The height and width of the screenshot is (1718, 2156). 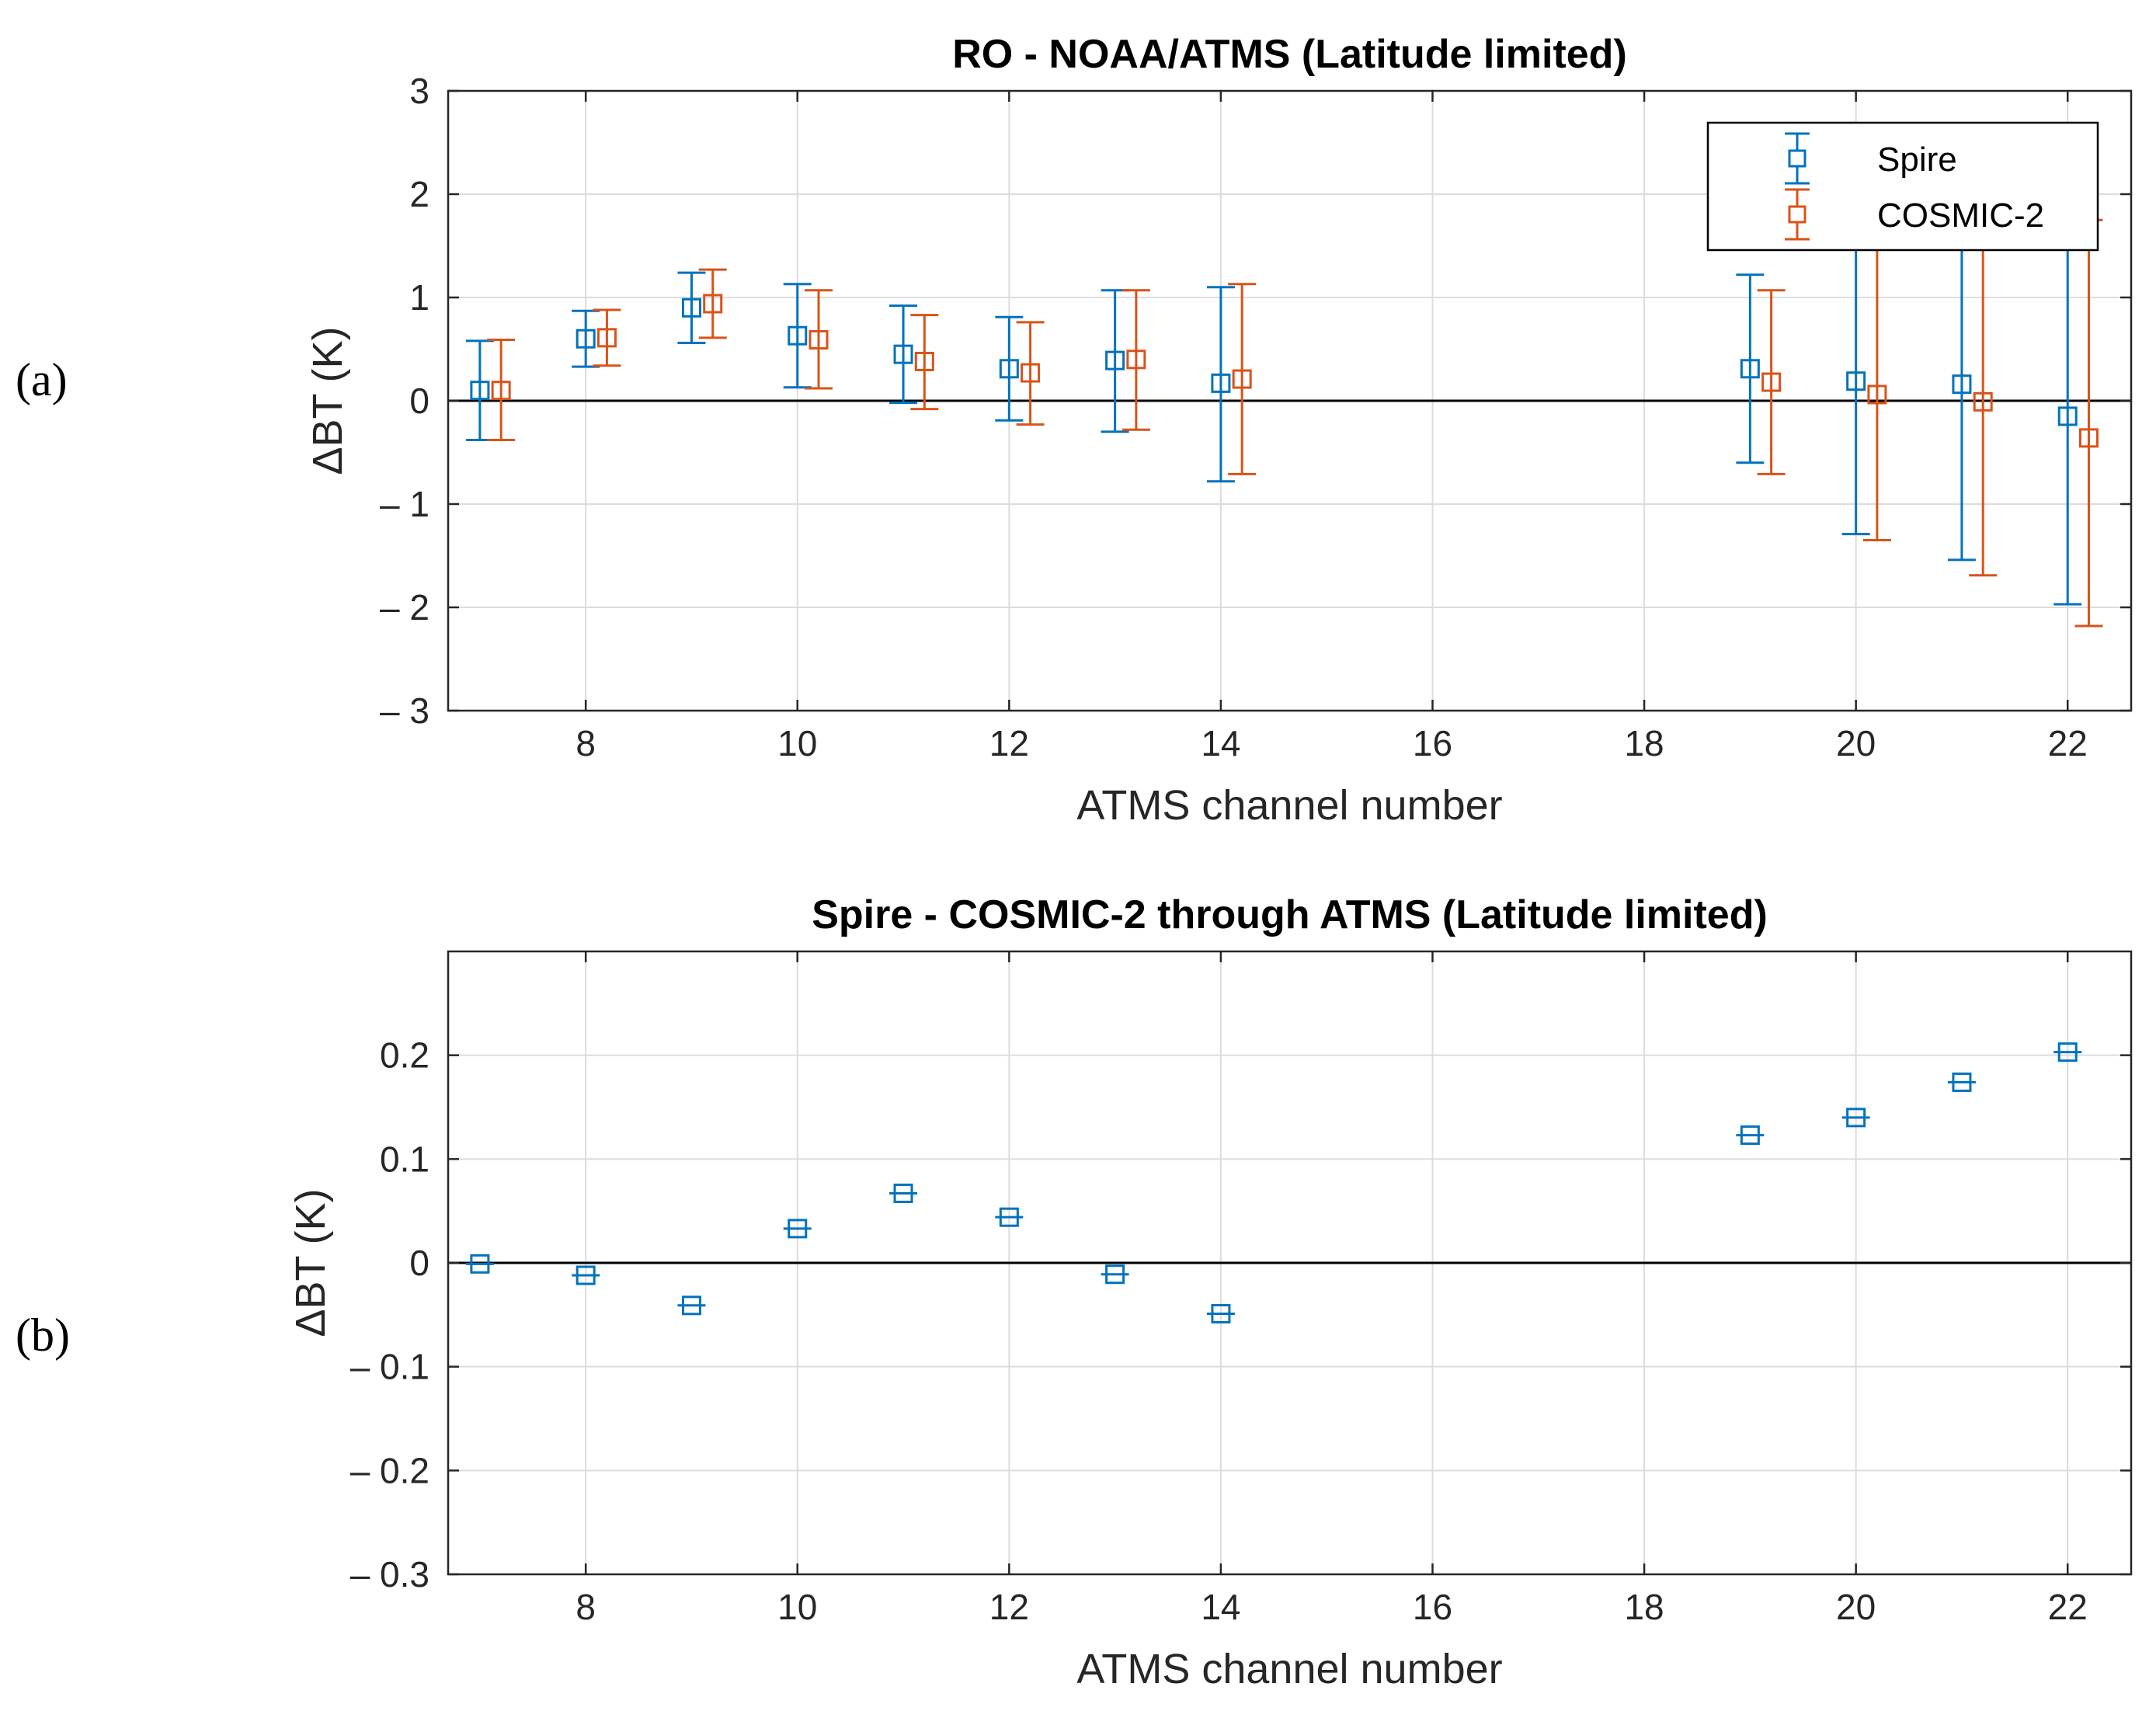 I want to click on p1-chart-title: RO - NOAA/ATMS (Latitude limited), so click(x=1289, y=55).